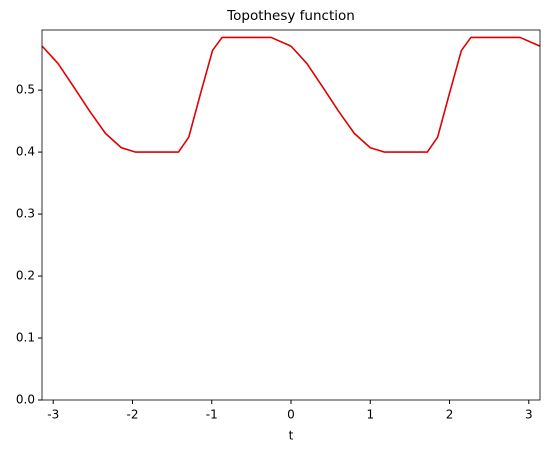  Describe the element at coordinates (25, 276) in the screenshot. I see `y-tick-label: 0.2` at that location.